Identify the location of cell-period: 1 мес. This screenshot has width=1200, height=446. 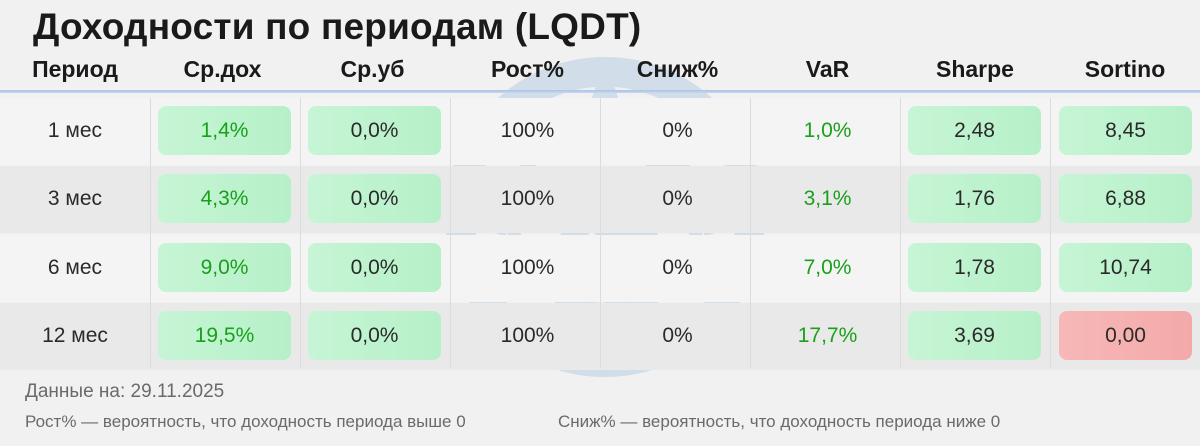
(75, 130).